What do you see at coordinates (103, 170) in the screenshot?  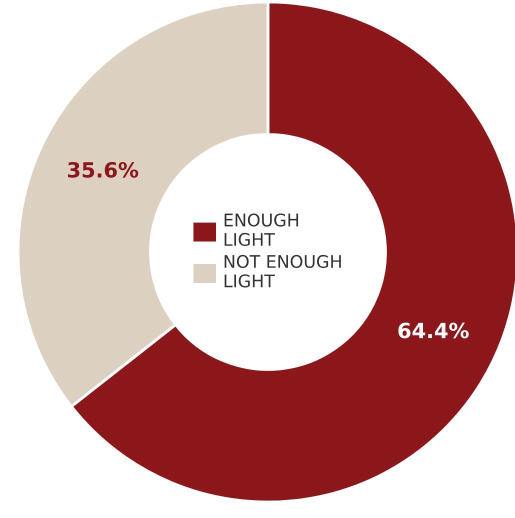 I see `data-label: 35.6%` at bounding box center [103, 170].